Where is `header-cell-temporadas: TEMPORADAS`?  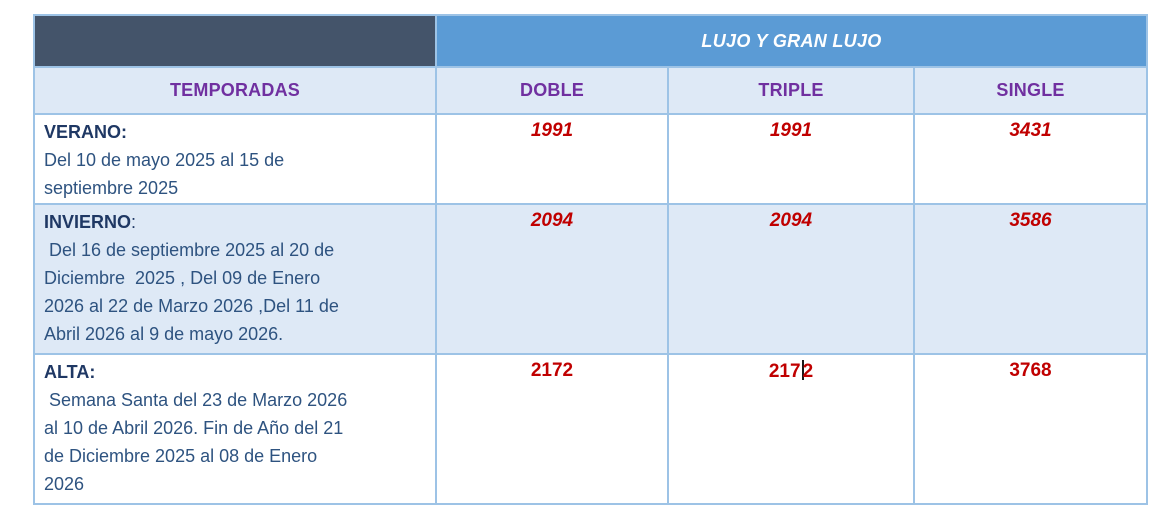 header-cell-temporadas: TEMPORADAS is located at coordinates (235, 90).